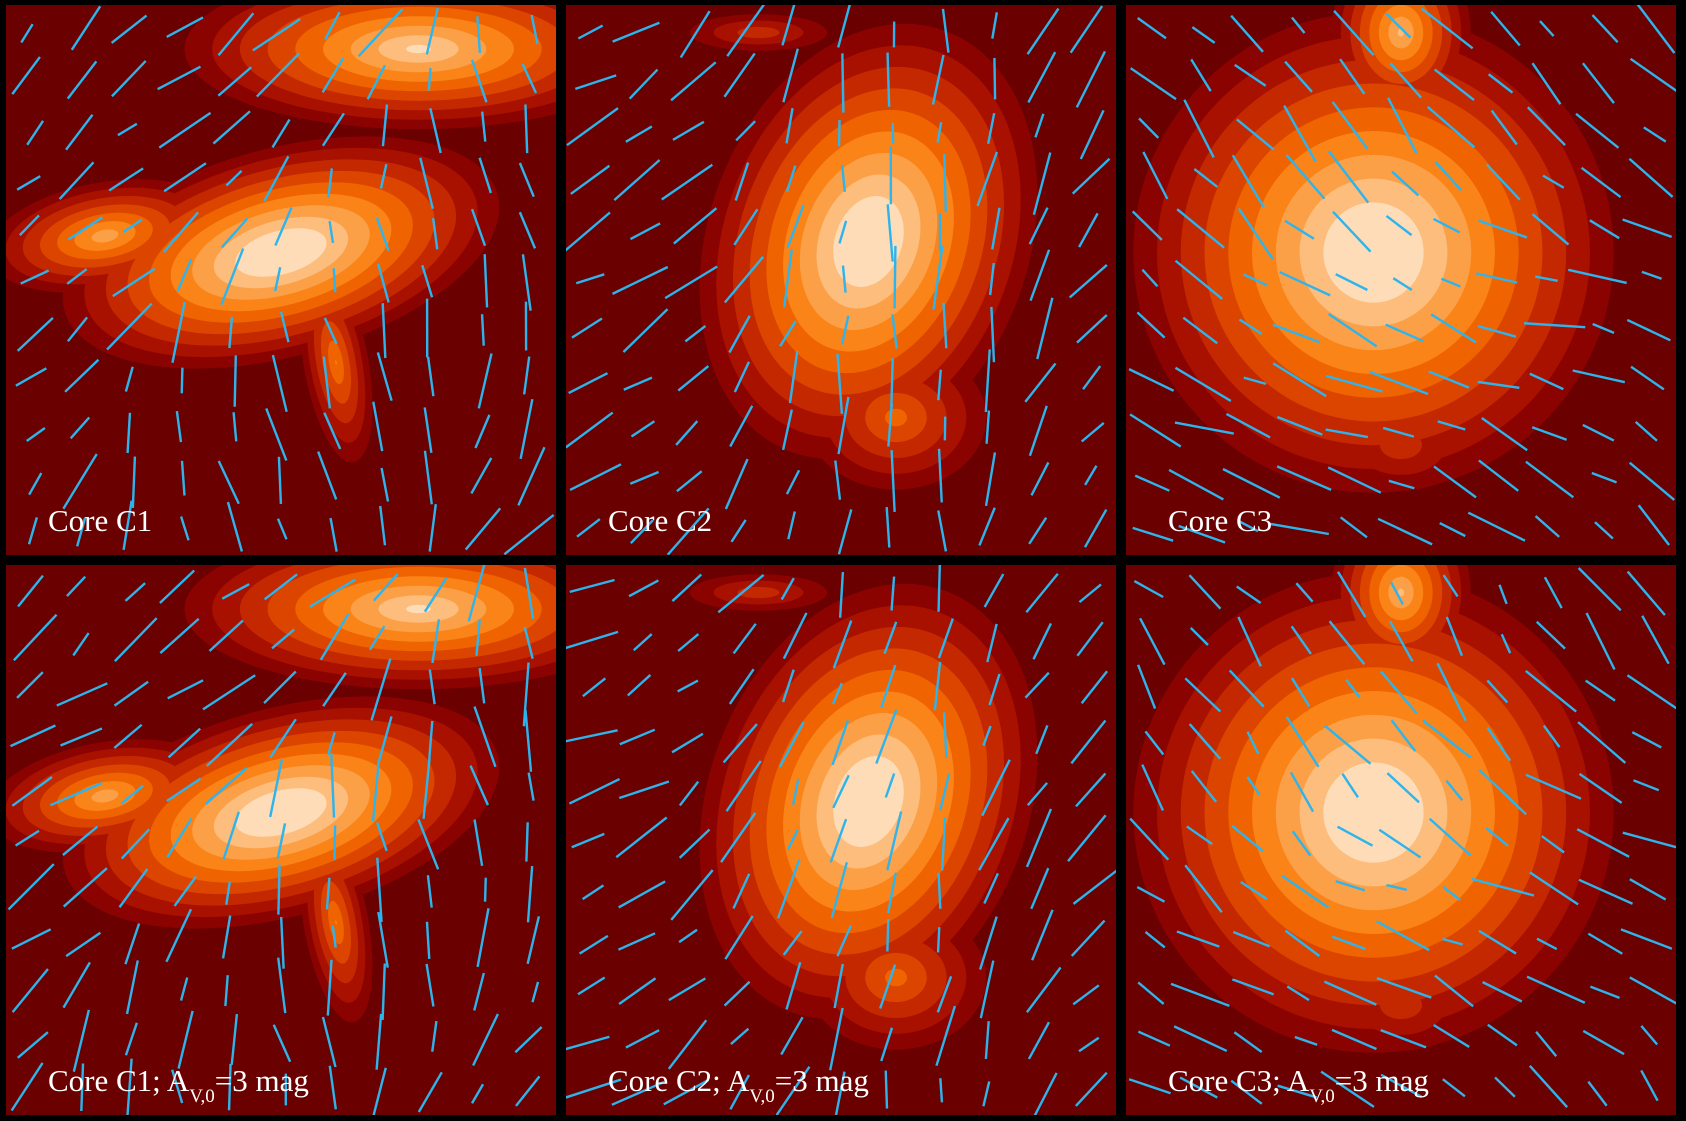  I want to click on panel-label: Core C3, so click(1220, 520).